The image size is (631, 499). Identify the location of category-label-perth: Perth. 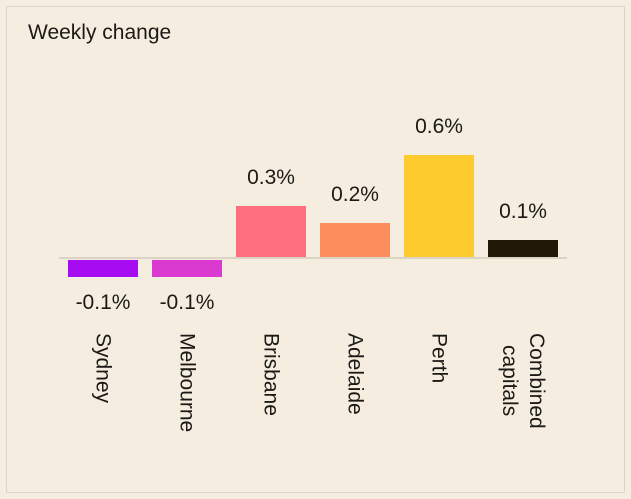
(439, 358).